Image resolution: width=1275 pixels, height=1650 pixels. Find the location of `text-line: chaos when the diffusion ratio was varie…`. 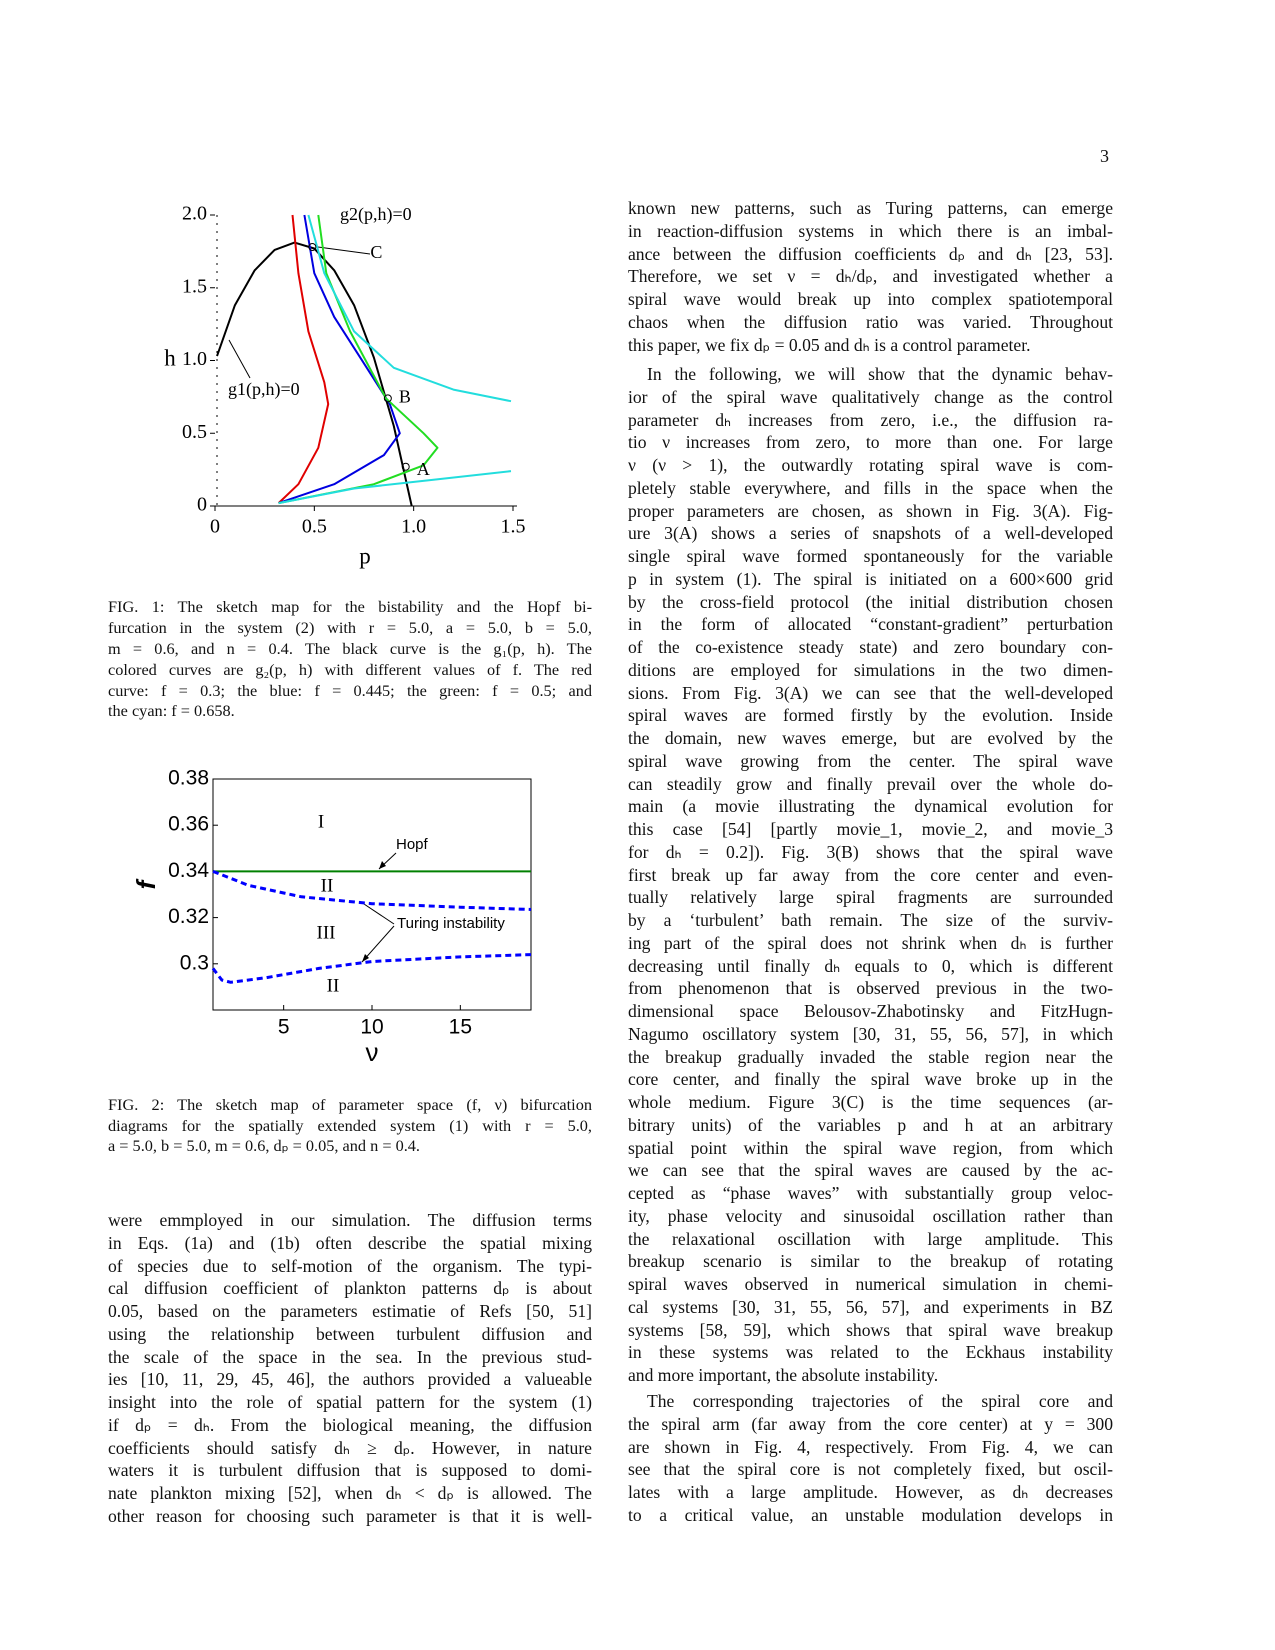

text-line: chaos when the diffusion ratio was varie… is located at coordinates (870, 321).